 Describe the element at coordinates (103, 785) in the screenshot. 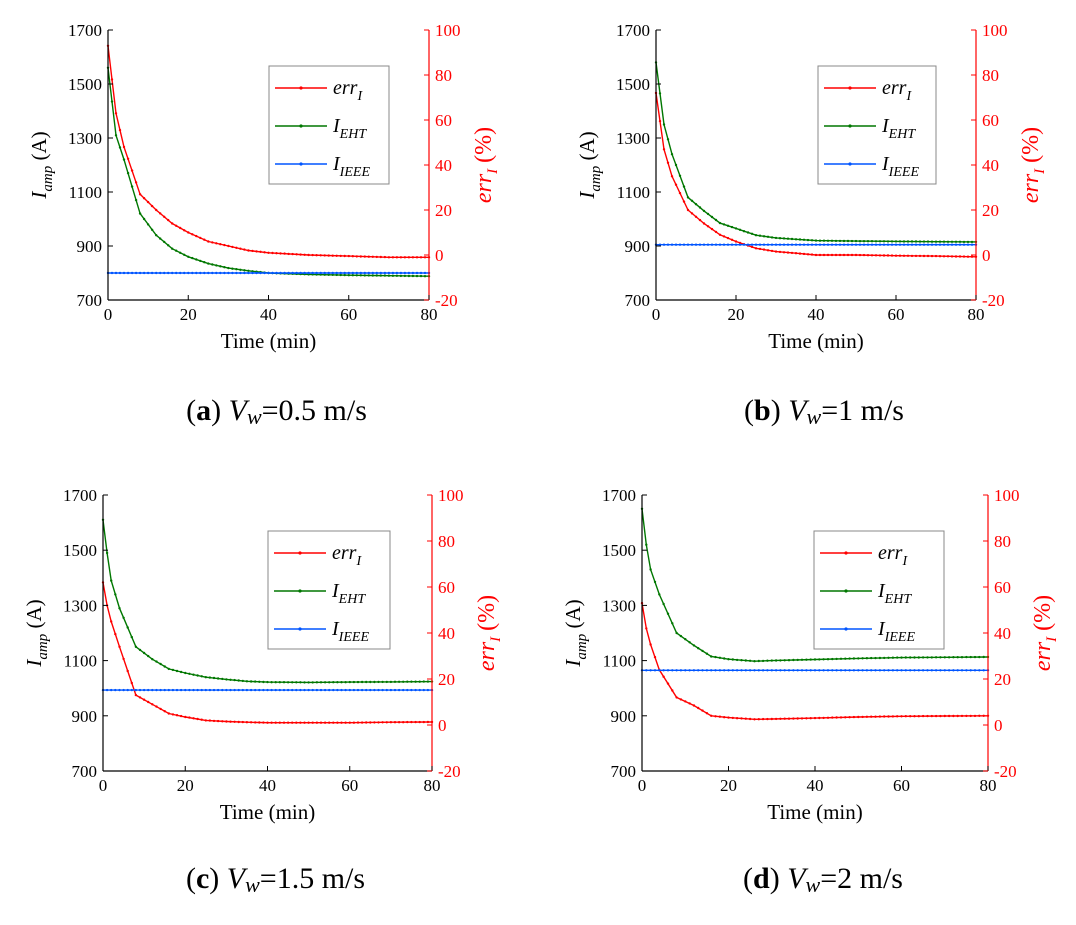

I see `x-tick-label: 0` at that location.